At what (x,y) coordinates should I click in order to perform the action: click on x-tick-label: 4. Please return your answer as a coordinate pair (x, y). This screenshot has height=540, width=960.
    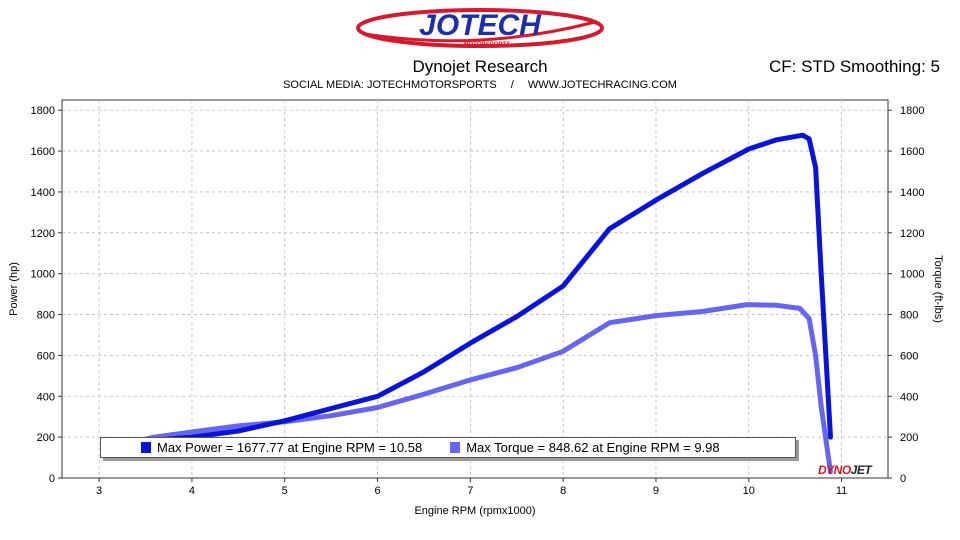
    Looking at the image, I should click on (192, 491).